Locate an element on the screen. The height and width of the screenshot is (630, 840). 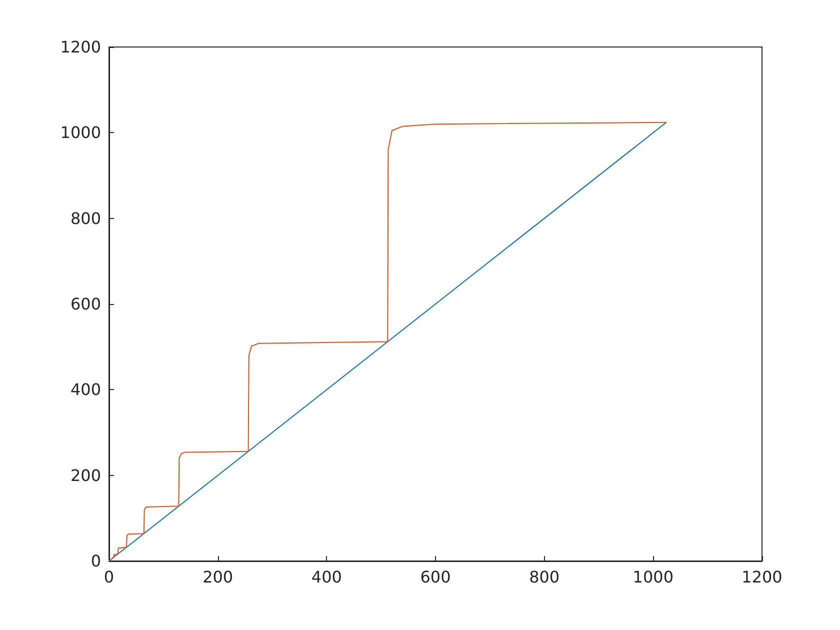
y-tick-label: 1000 is located at coordinates (80, 132).